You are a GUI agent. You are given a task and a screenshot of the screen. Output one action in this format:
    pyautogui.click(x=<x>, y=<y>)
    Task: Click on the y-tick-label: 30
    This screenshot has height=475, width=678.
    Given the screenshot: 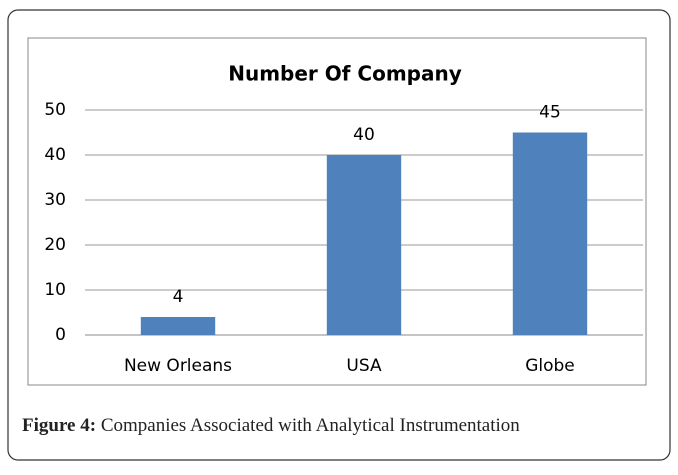 What is the action you would take?
    pyautogui.click(x=55, y=200)
    